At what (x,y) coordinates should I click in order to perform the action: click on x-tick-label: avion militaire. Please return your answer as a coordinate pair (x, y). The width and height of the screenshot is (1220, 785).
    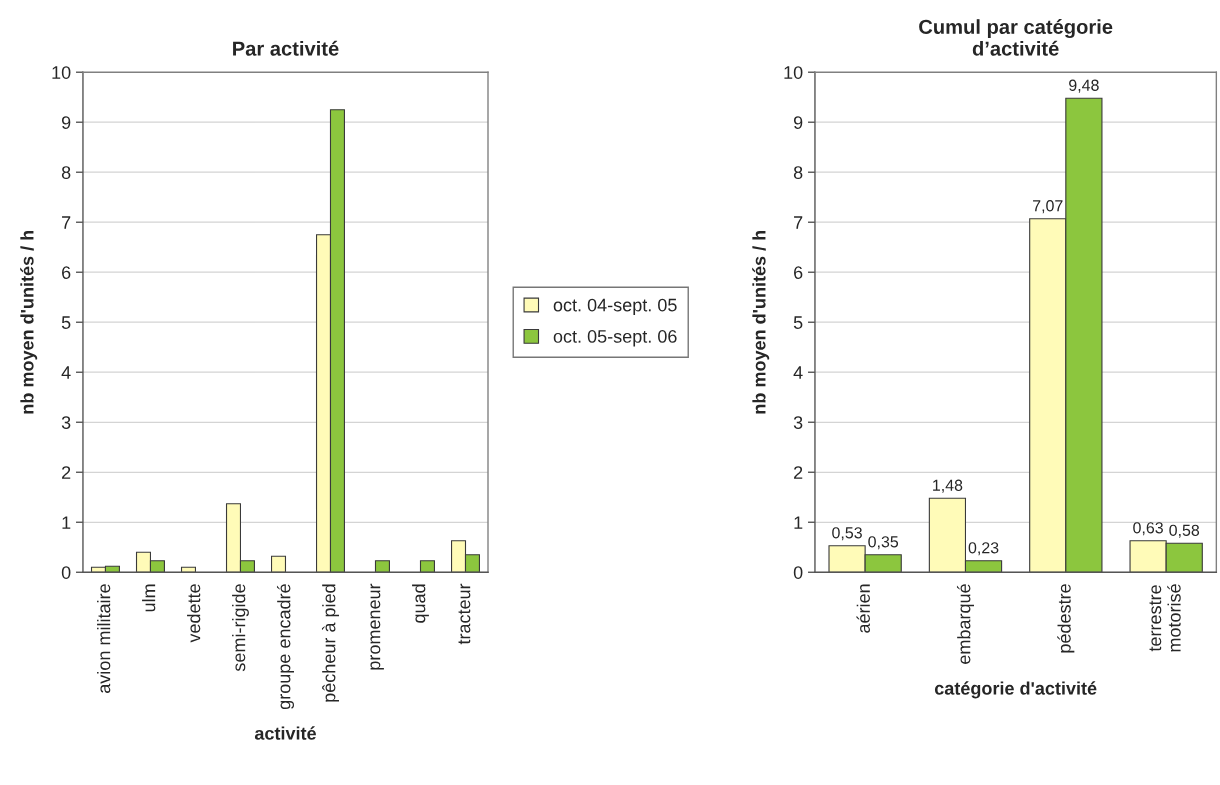
    Looking at the image, I should click on (104, 638).